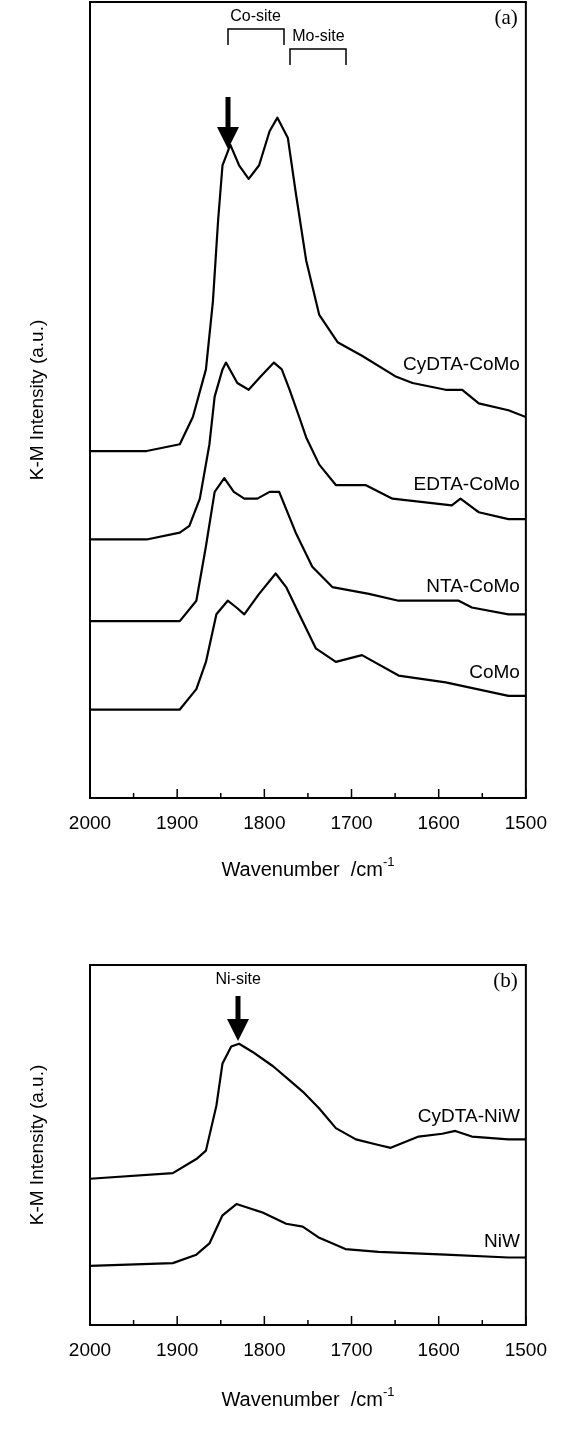 This screenshot has height=1438, width=561. I want to click on series-label: NTA-CoMo, so click(473, 585).